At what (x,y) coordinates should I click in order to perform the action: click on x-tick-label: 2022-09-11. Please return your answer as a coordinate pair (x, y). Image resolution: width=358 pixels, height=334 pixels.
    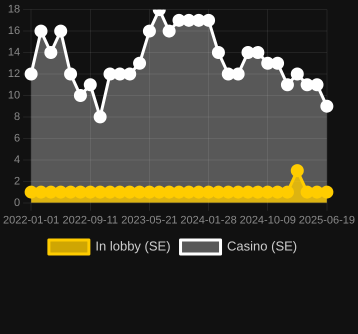
    Looking at the image, I should click on (90, 220).